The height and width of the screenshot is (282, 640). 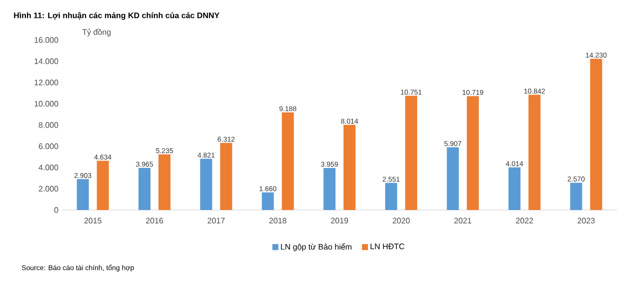 I want to click on x-tick-label: 2023, so click(x=586, y=221).